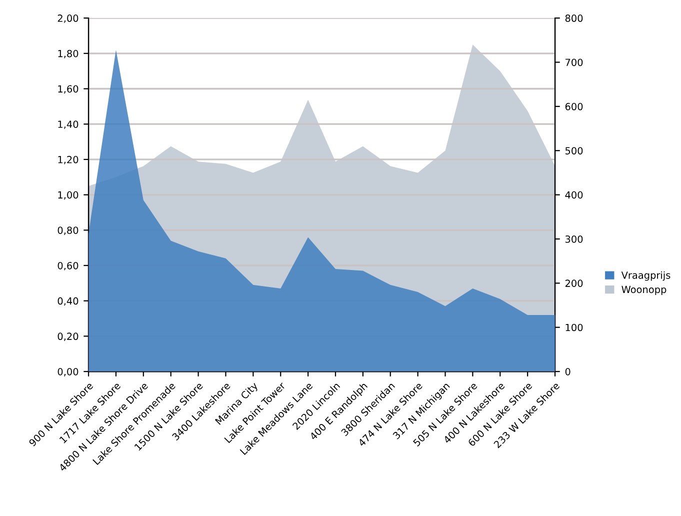 The image size is (681, 516). What do you see at coordinates (645, 276) in the screenshot?
I see `legend-label: Vraagprijs` at bounding box center [645, 276].